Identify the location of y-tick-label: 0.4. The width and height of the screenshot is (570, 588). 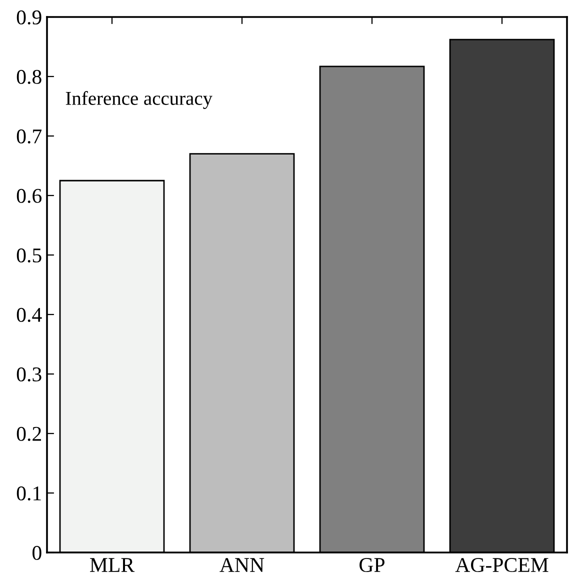
(29, 315).